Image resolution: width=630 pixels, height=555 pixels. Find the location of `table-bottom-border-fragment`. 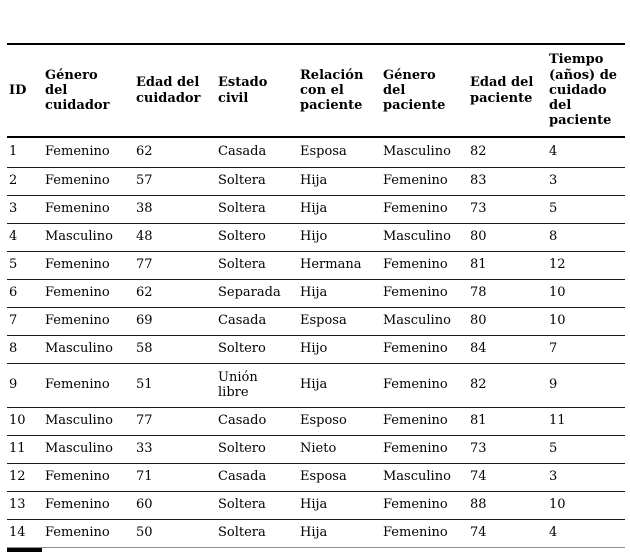

table-bottom-border-fragment is located at coordinates (24, 550).